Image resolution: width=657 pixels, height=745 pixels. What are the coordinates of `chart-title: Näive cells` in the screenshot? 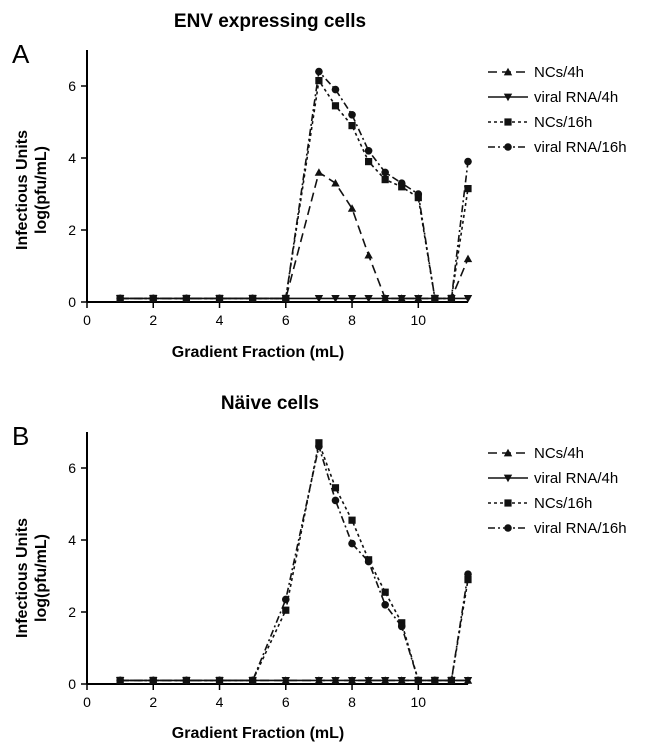 It's located at (270, 403).